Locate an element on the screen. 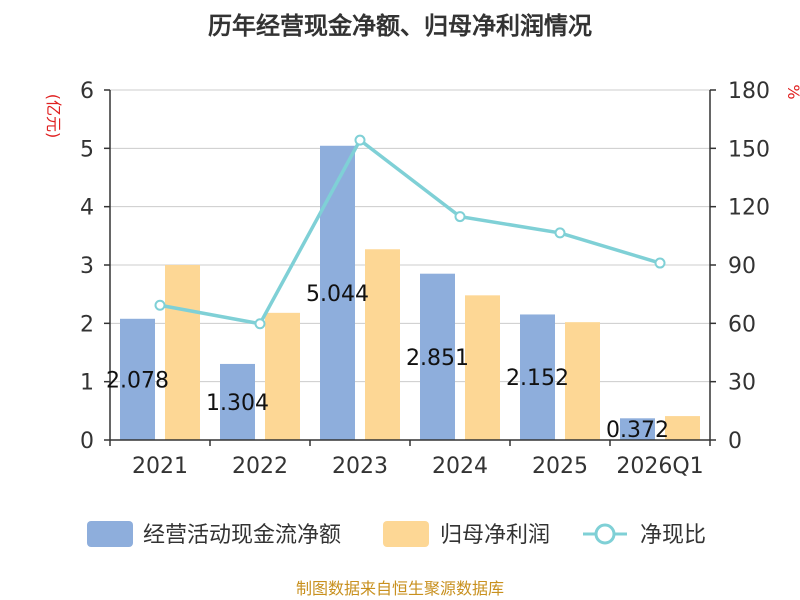 This screenshot has height=600, width=800. data-label-cashflow: 0.372 is located at coordinates (637, 430).